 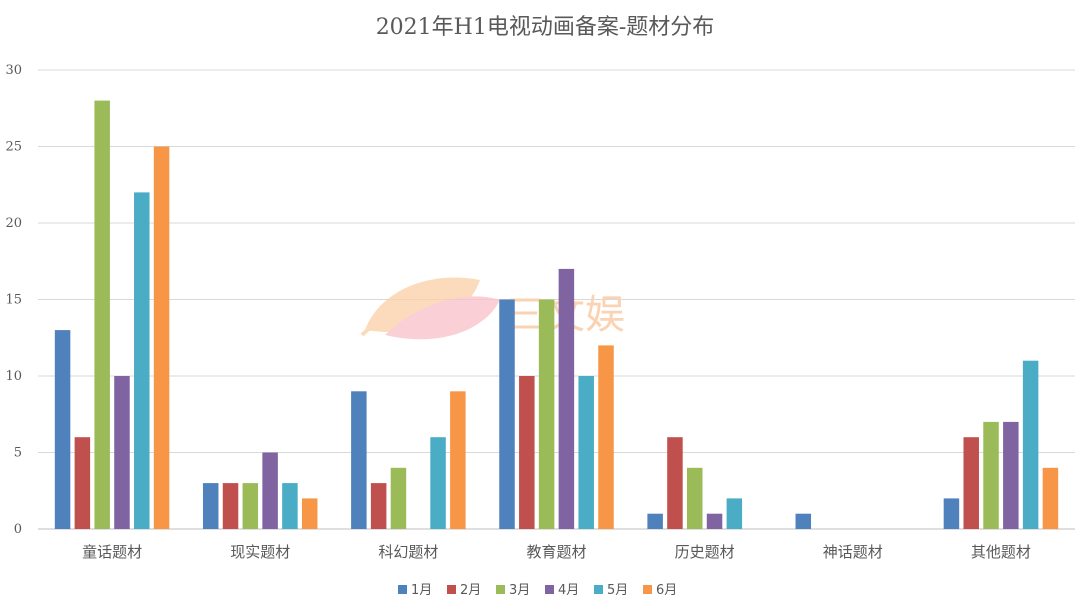 I want to click on y-tick-label: 25, so click(x=13, y=147).